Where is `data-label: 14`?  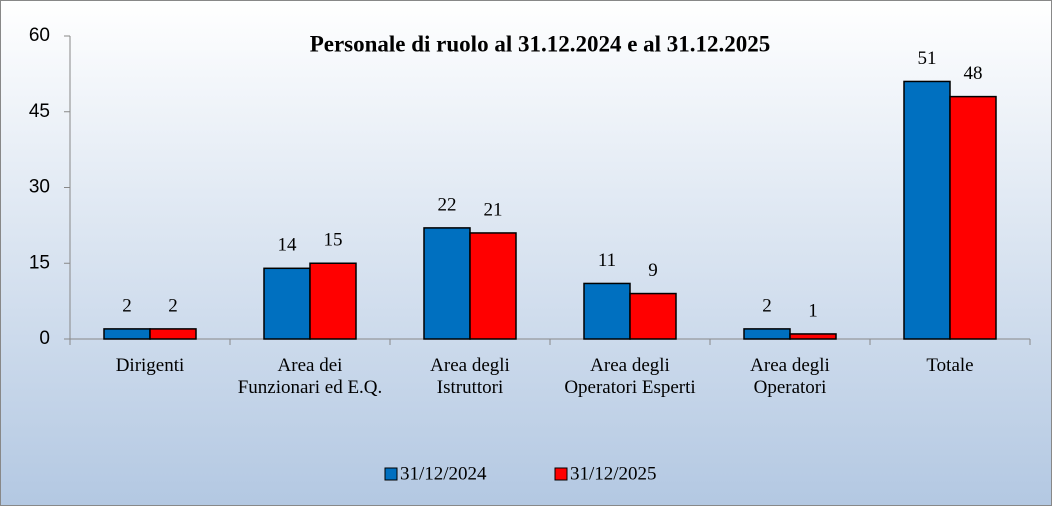
data-label: 14 is located at coordinates (288, 245).